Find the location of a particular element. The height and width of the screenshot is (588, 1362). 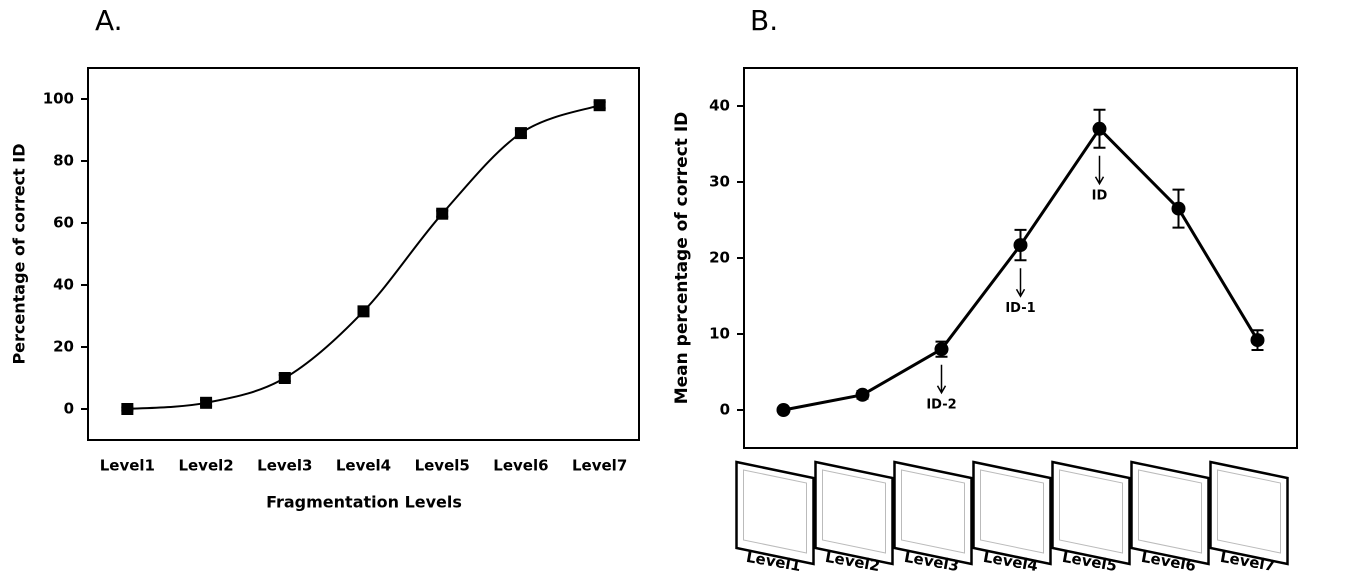

annotation: ID is located at coordinates (1100, 195).